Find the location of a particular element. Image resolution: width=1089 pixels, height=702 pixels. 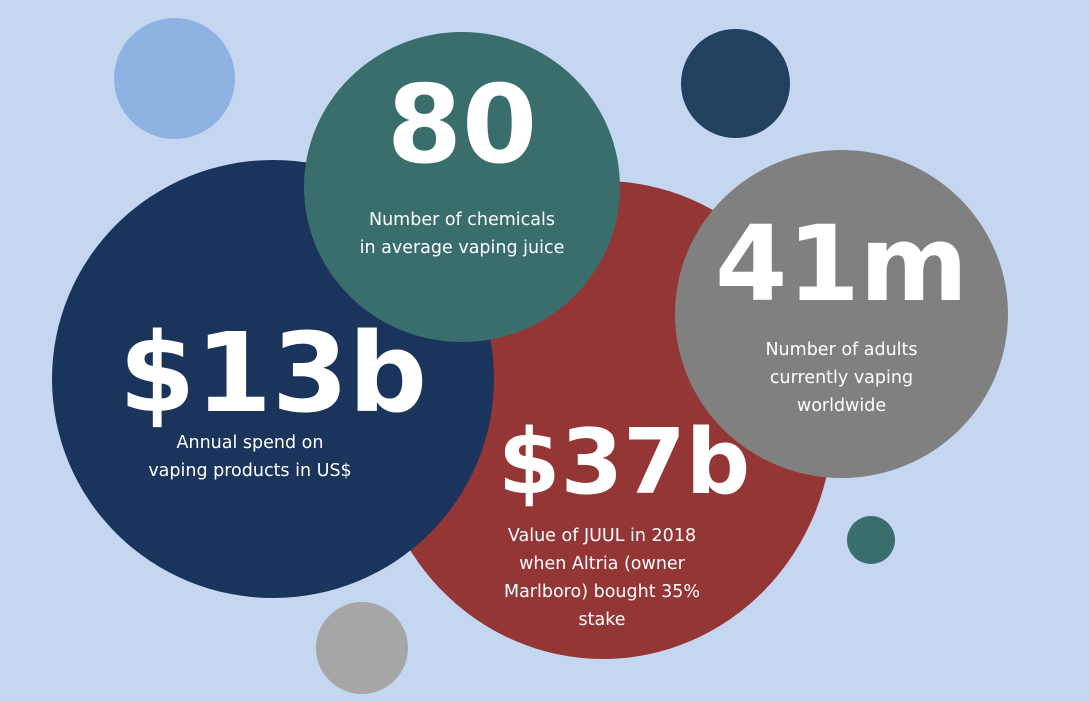

juul-stat-value: $37b is located at coordinates (624, 462).